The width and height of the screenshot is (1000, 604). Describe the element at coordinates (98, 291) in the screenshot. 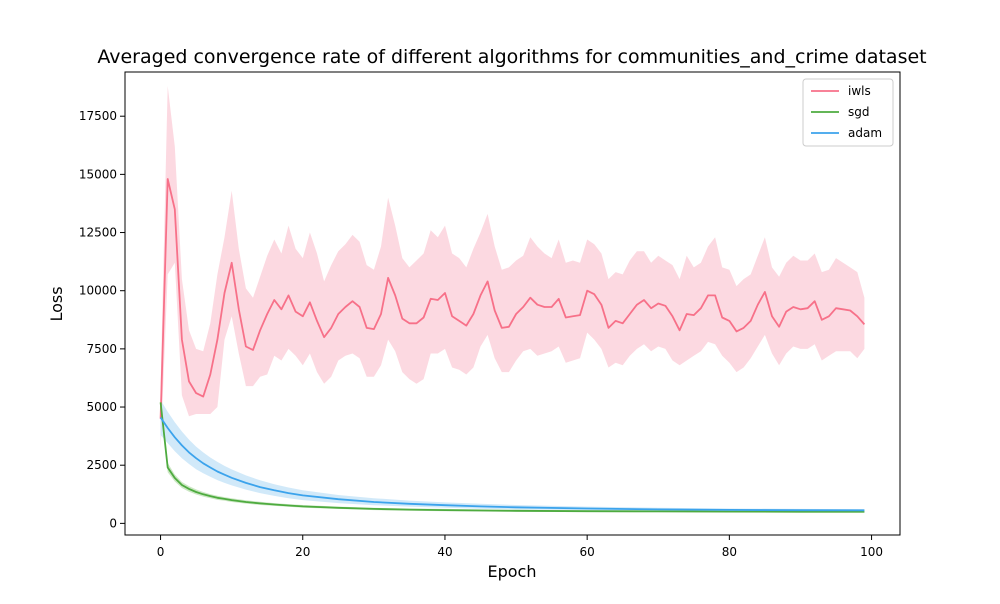

I see `y-tick-label: 10000` at that location.